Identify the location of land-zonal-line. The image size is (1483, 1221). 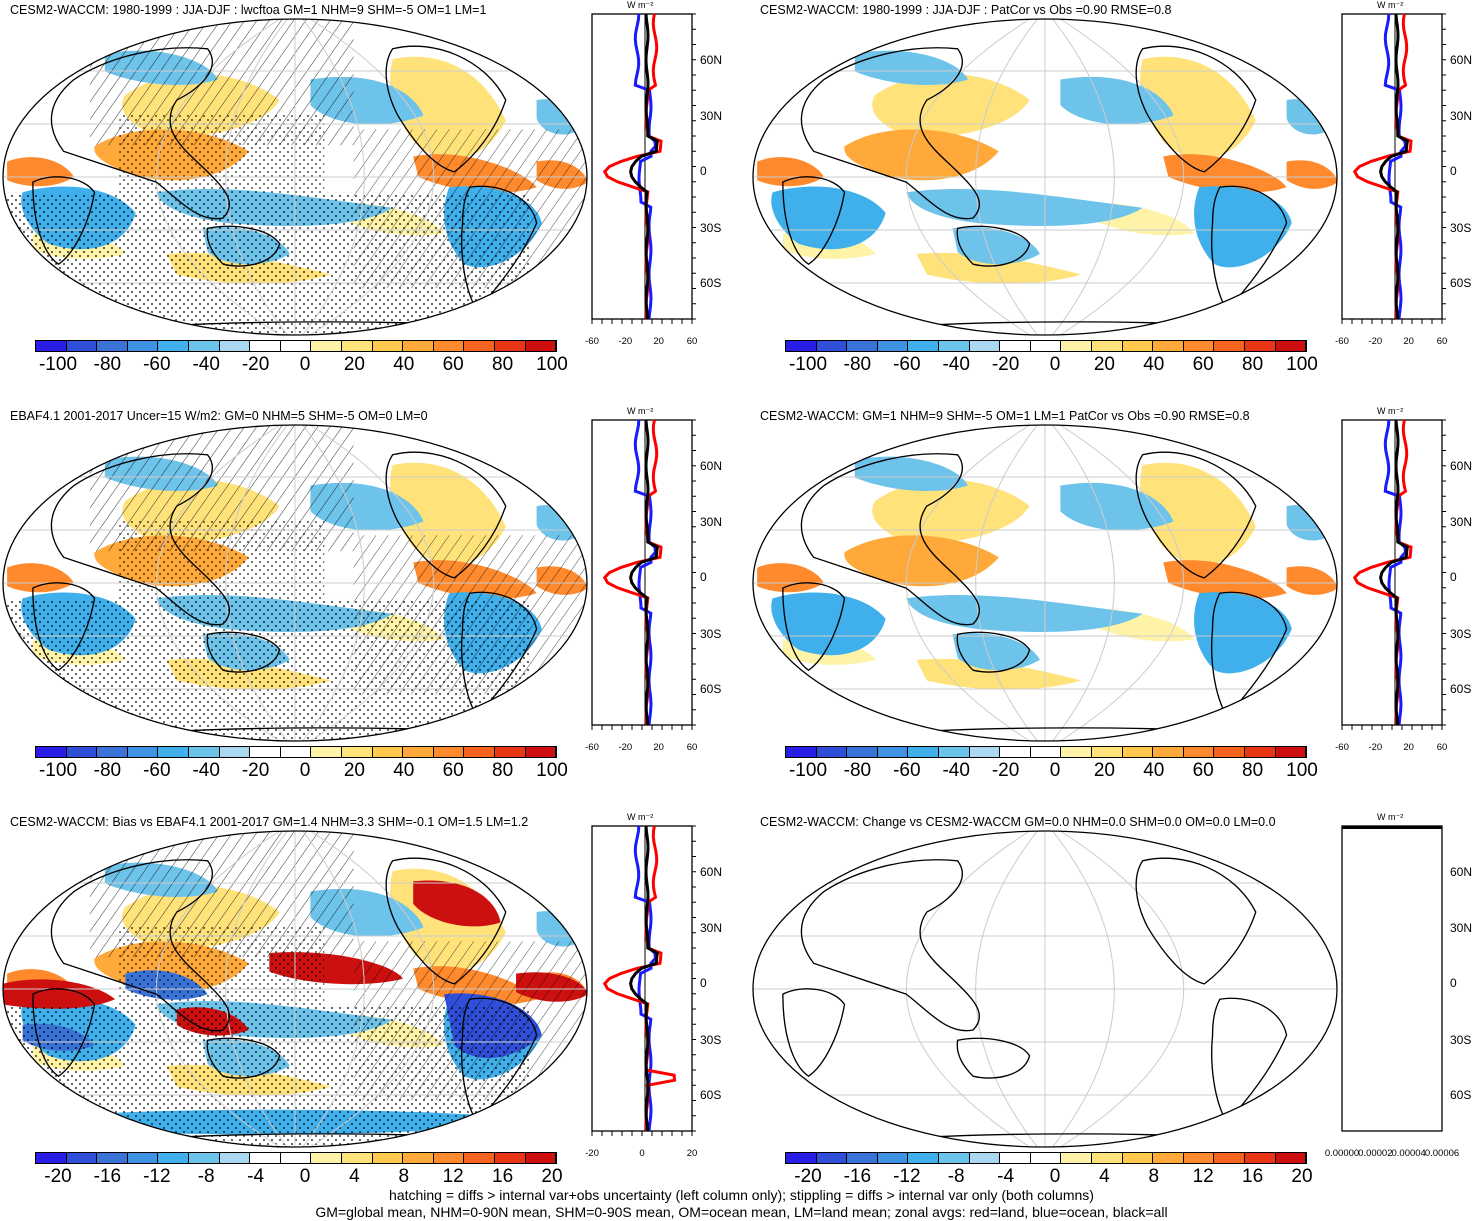
(639, 978).